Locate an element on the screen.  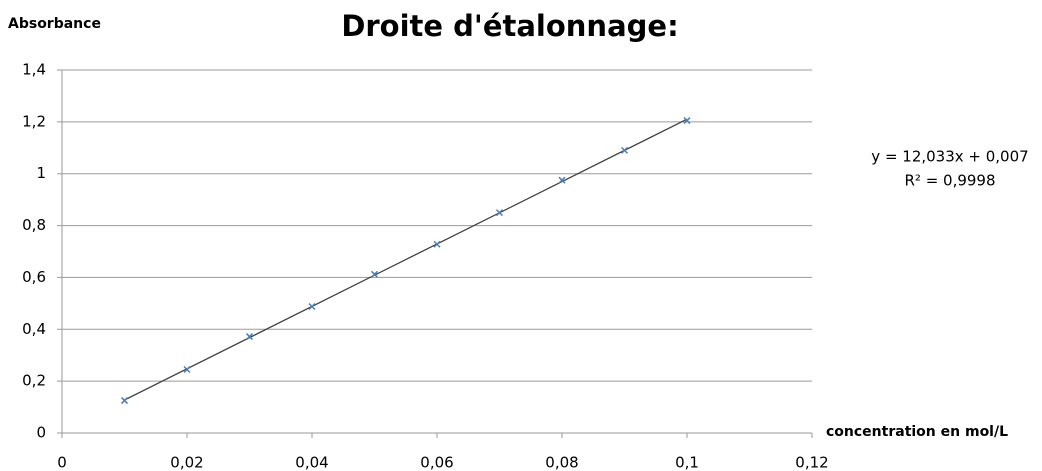
chart-title: Droite d'étalonnage: is located at coordinates (509, 26).